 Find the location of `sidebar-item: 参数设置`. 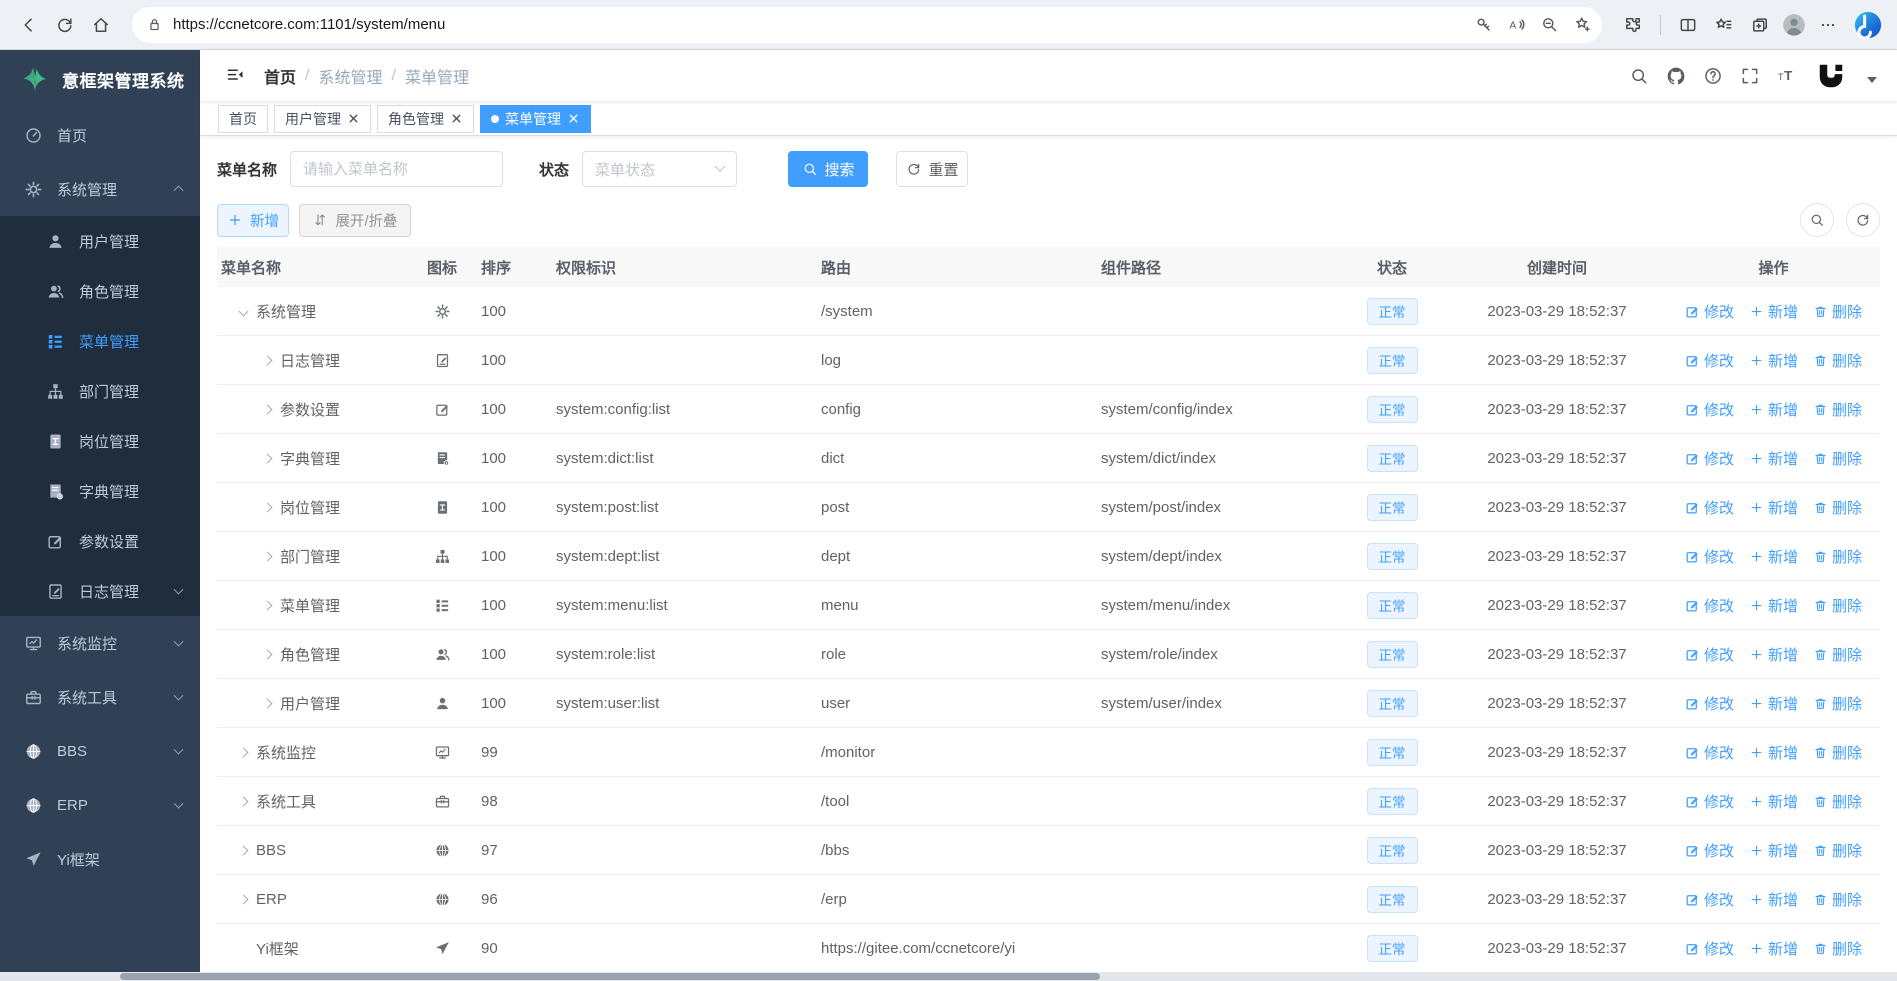

sidebar-item: 参数设置 is located at coordinates (100, 541).